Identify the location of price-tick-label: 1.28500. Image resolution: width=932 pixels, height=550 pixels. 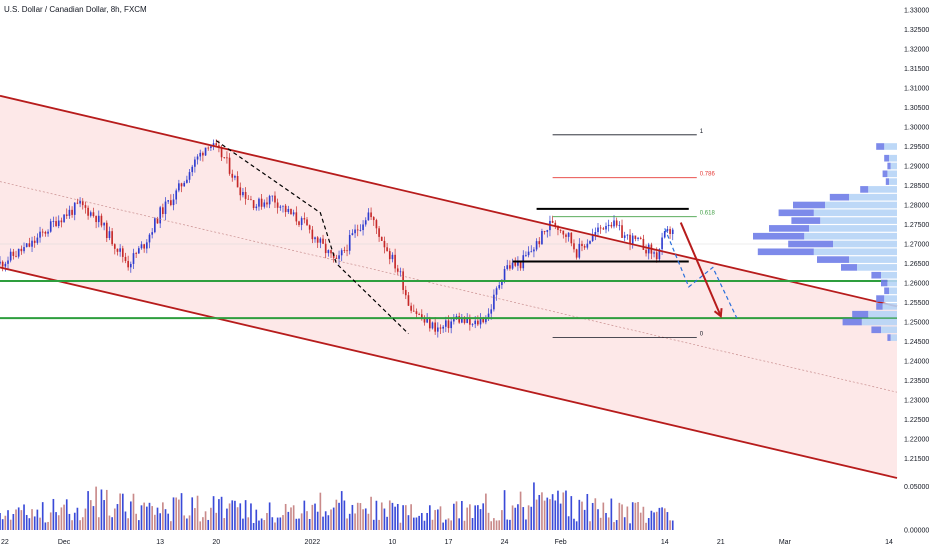
(916, 186).